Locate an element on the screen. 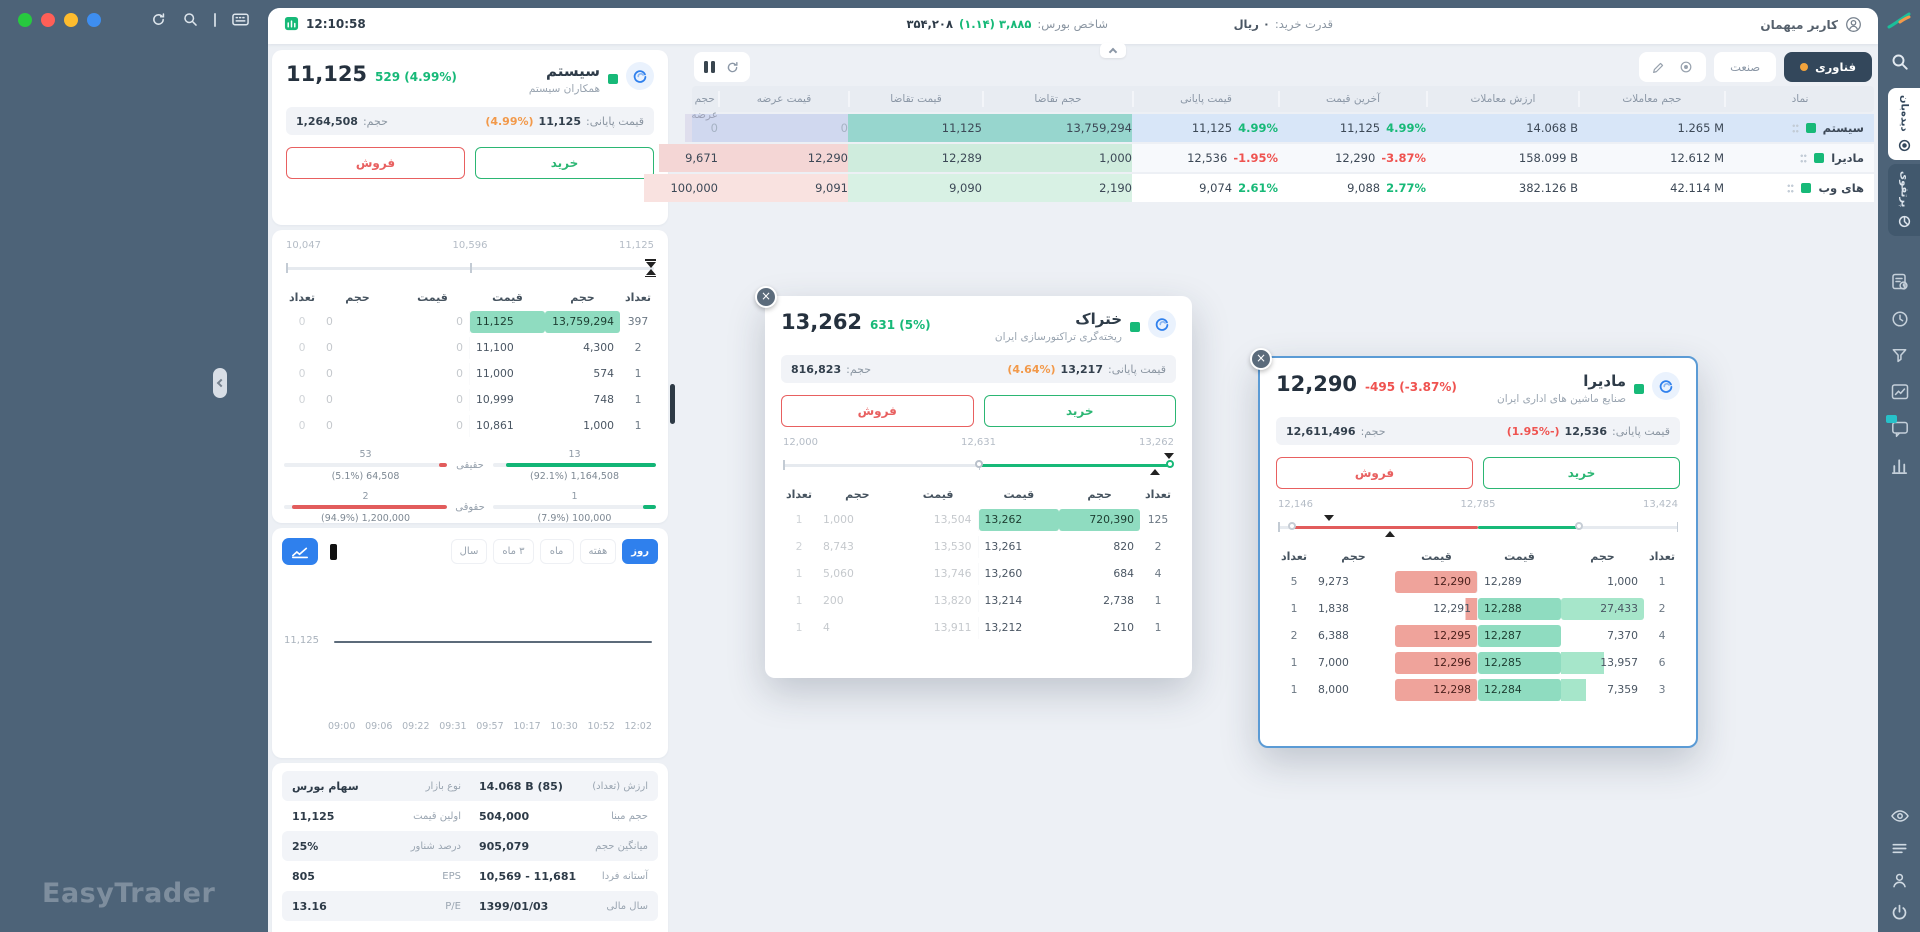  price-level-cell: 13,262 is located at coordinates (1019, 519).